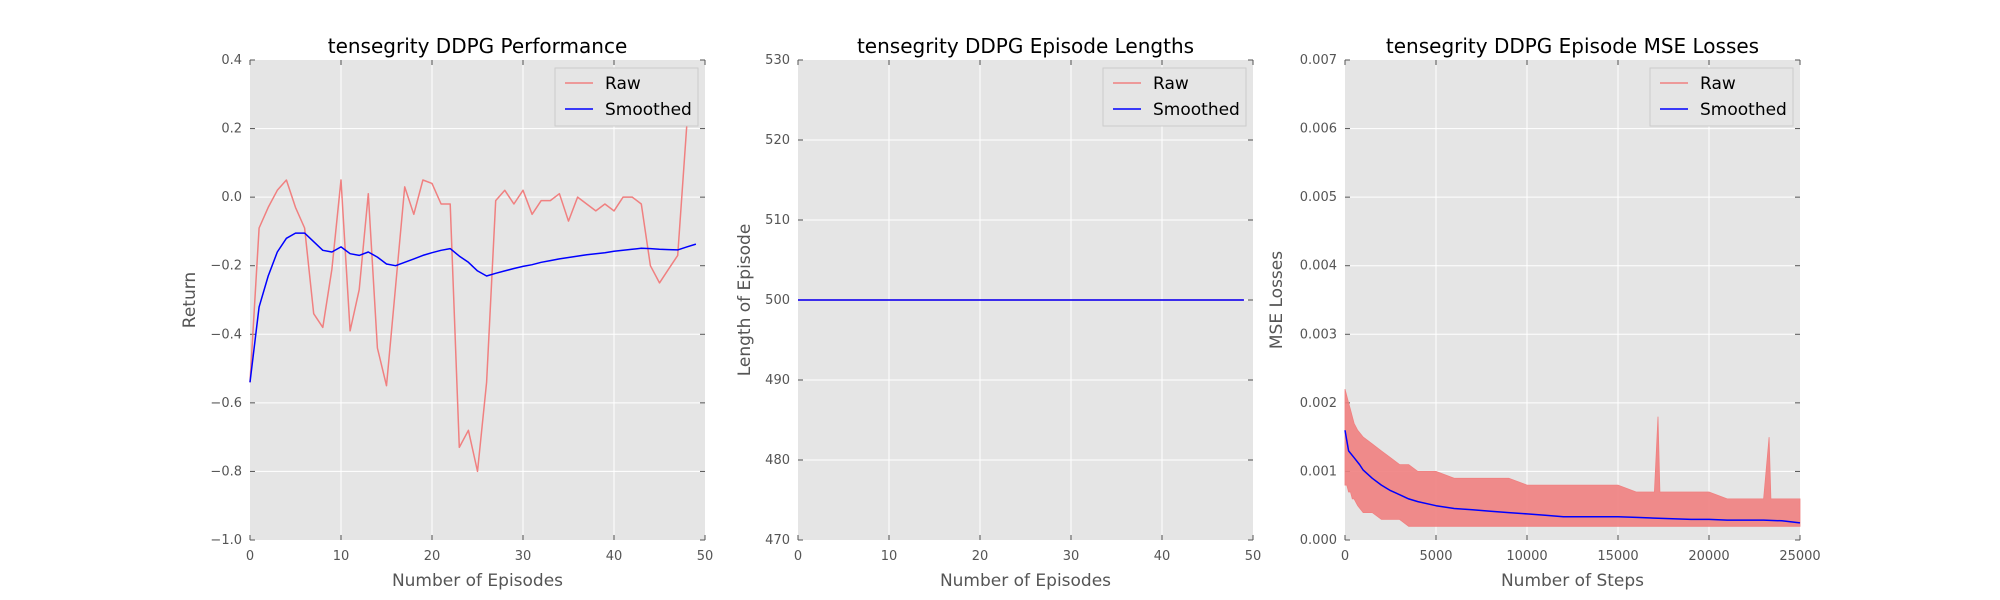  What do you see at coordinates (1277, 300) in the screenshot?
I see `y-axis-label: MSE Losses` at bounding box center [1277, 300].